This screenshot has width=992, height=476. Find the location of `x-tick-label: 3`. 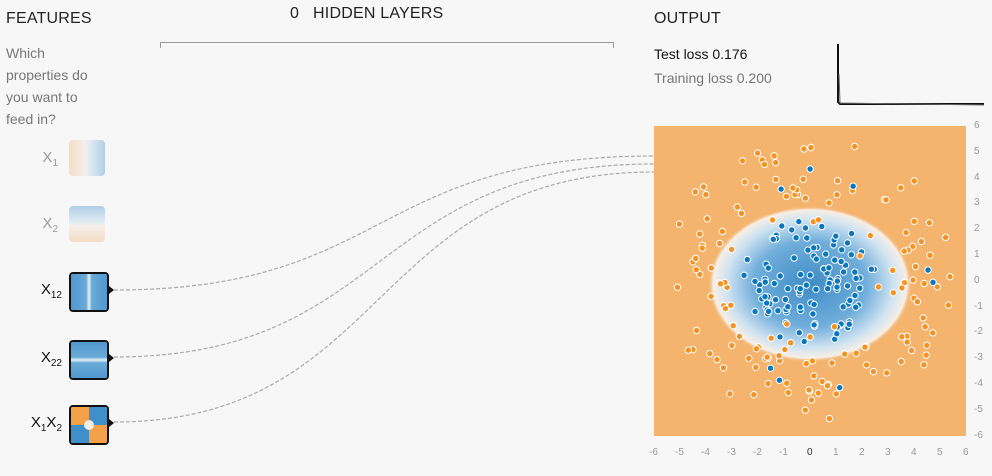

x-tick-label: 3 is located at coordinates (888, 452).